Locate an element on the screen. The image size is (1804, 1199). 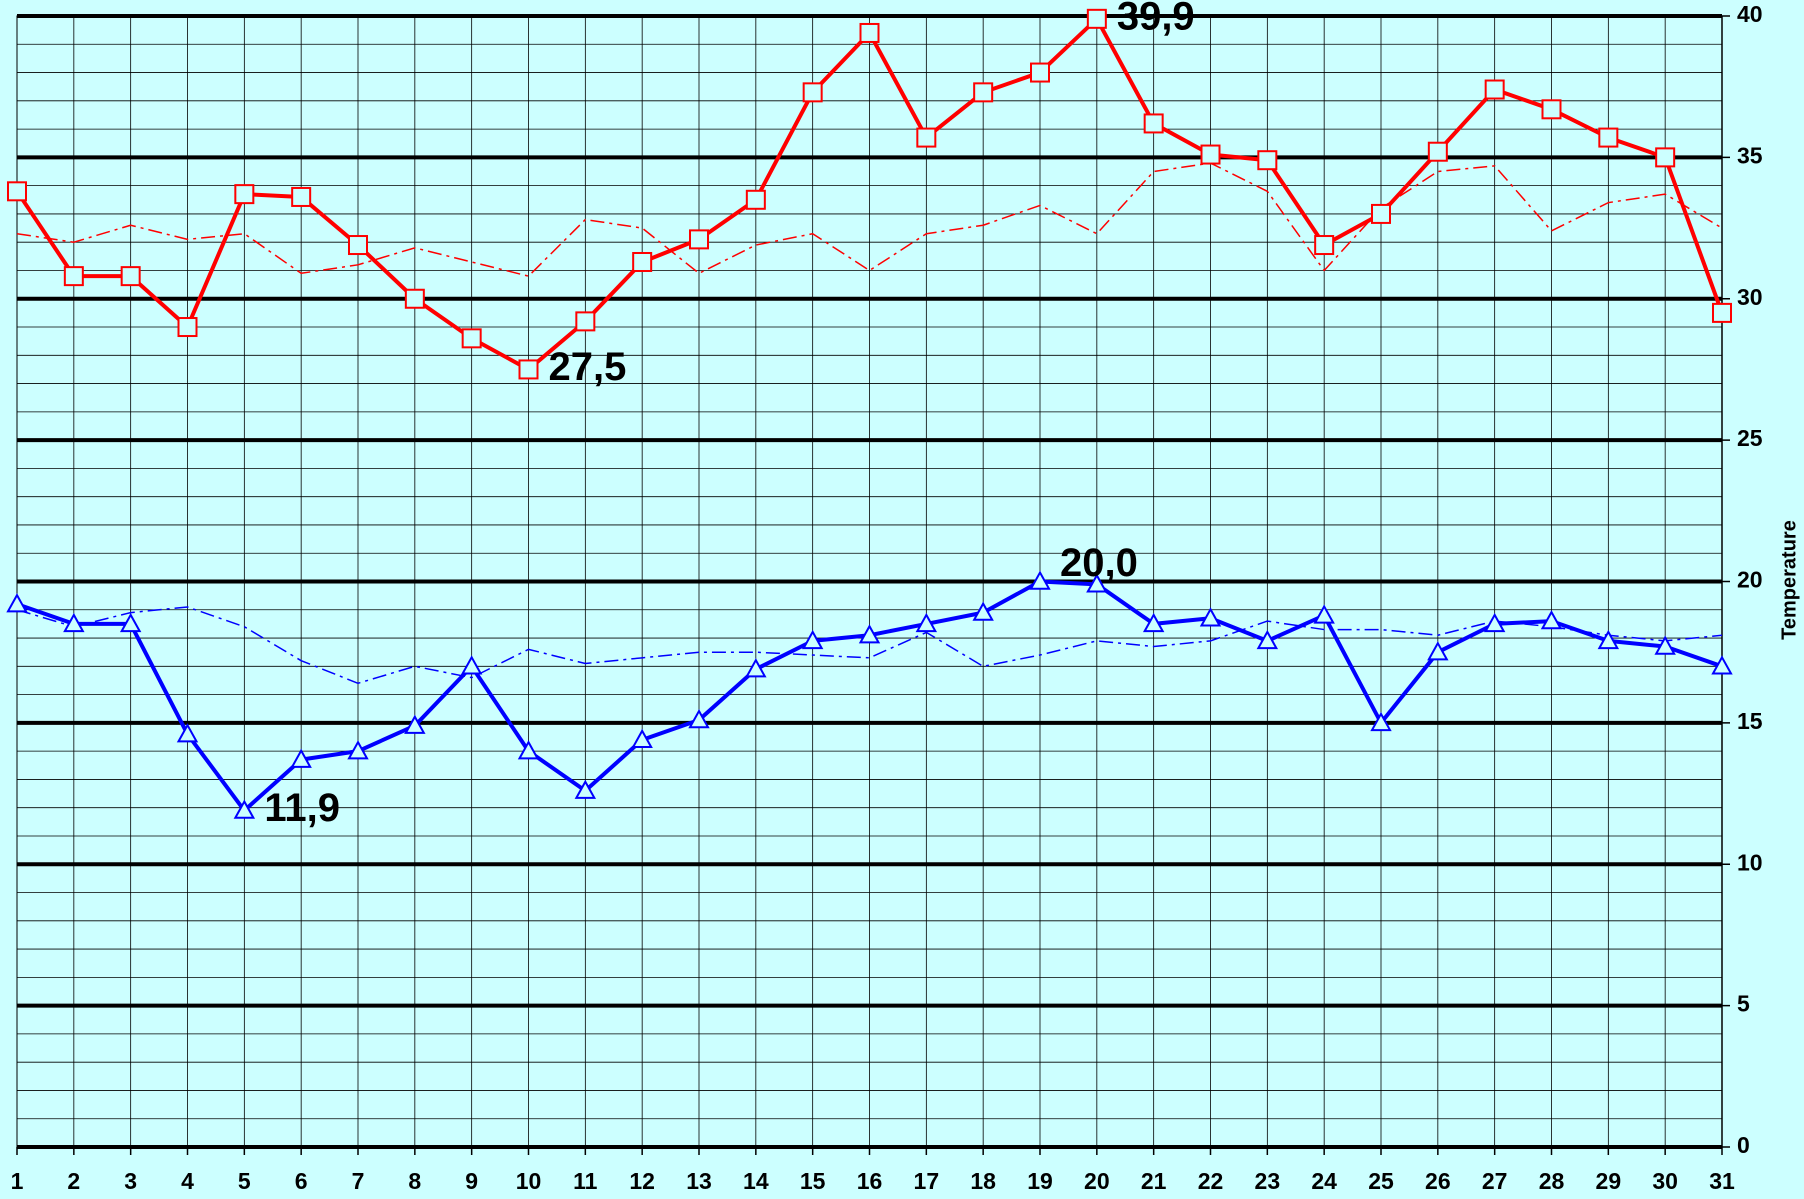
x-tick-label: 18 is located at coordinates (983, 1181).